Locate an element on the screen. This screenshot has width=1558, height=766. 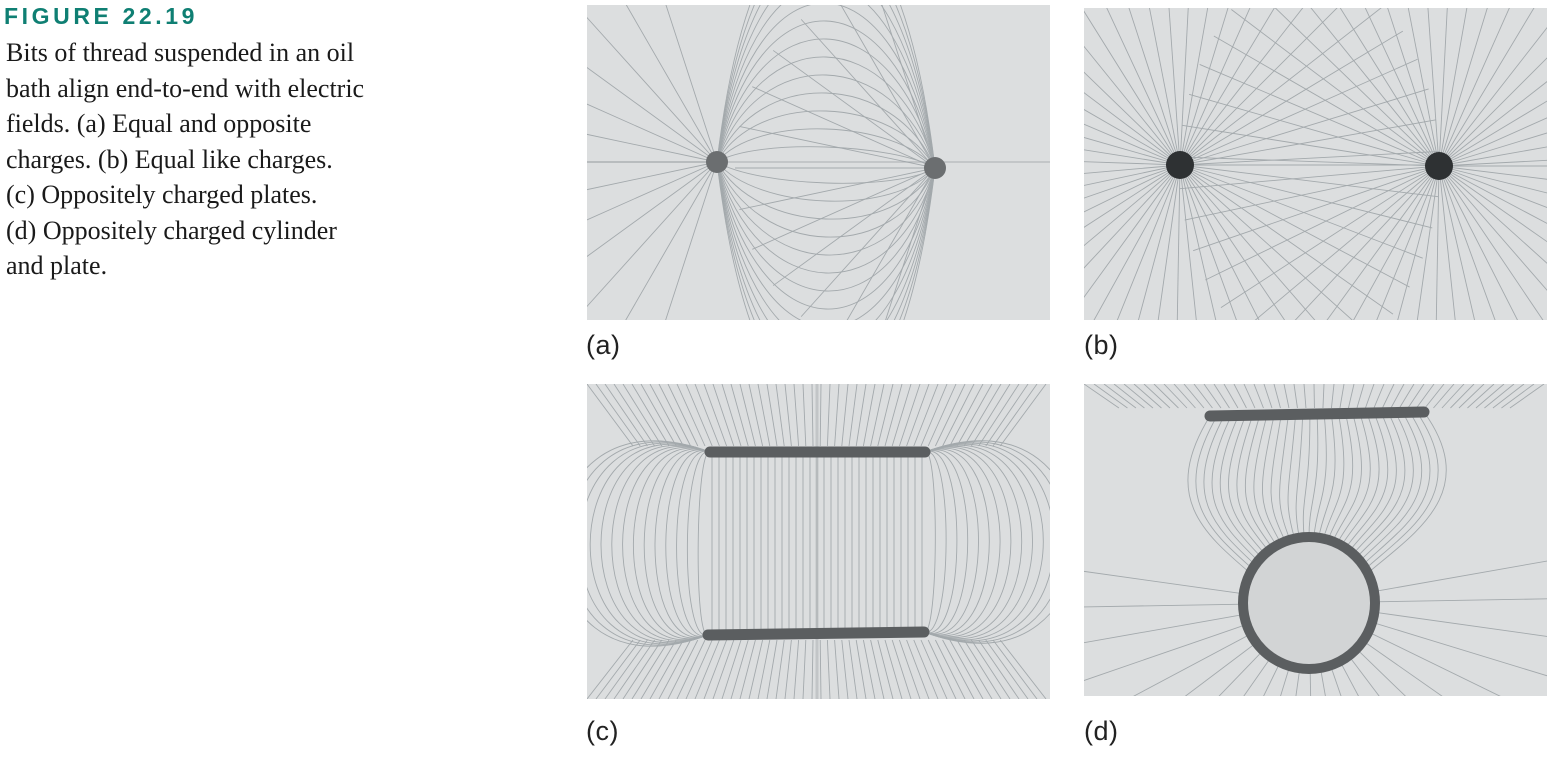
panel-b-image is located at coordinates (1315, 164).